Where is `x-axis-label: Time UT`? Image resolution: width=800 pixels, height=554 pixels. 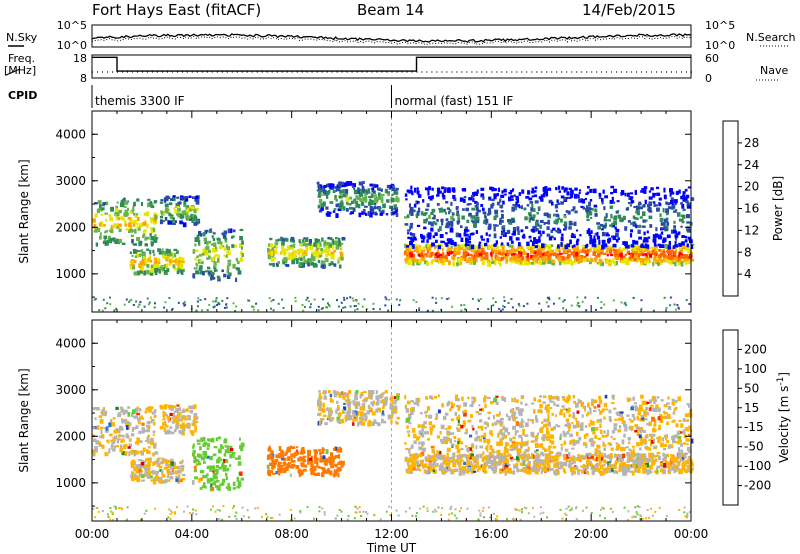 x-axis-label: Time UT is located at coordinates (391, 547).